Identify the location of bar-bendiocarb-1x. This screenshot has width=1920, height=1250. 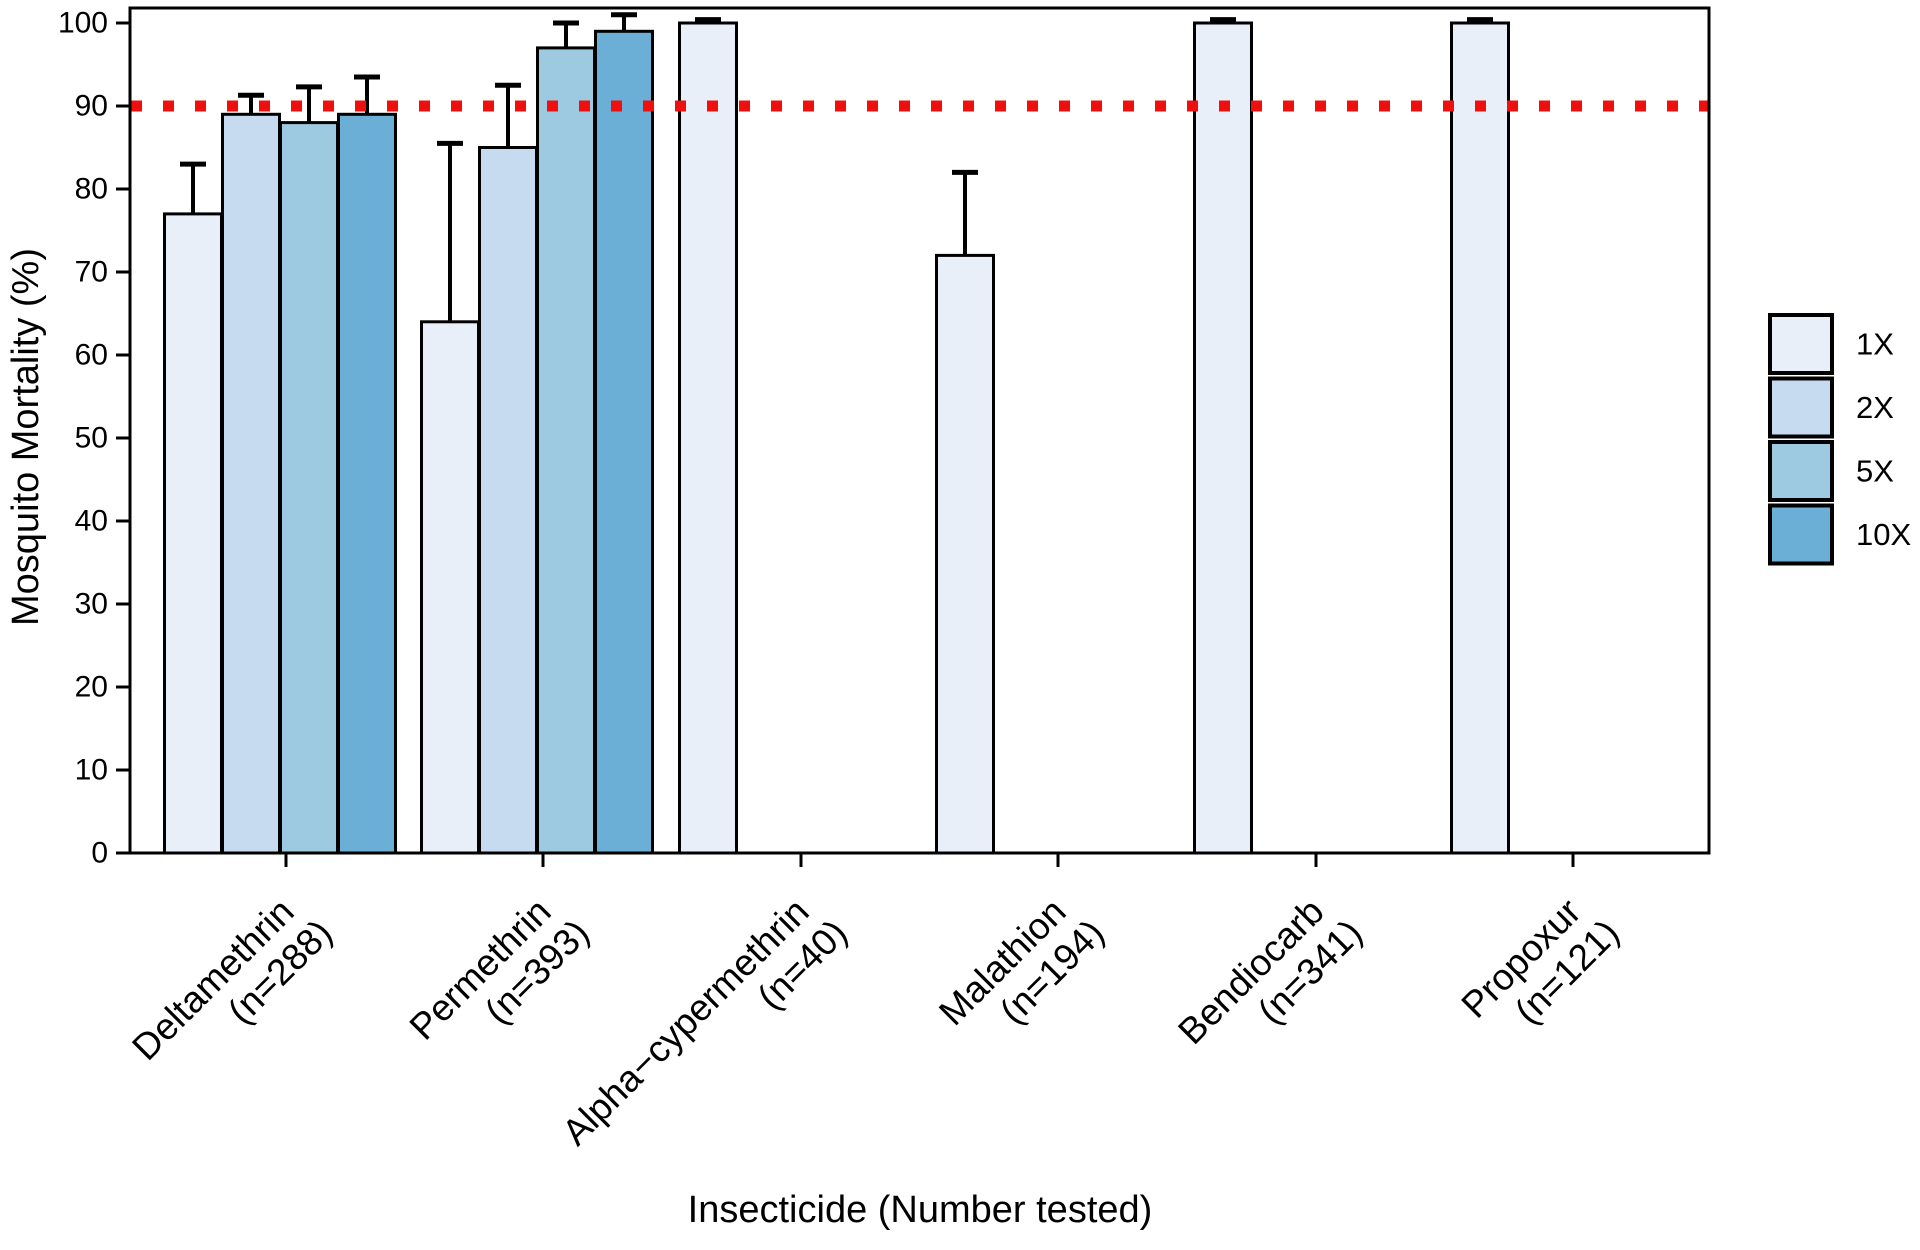
(1223, 438).